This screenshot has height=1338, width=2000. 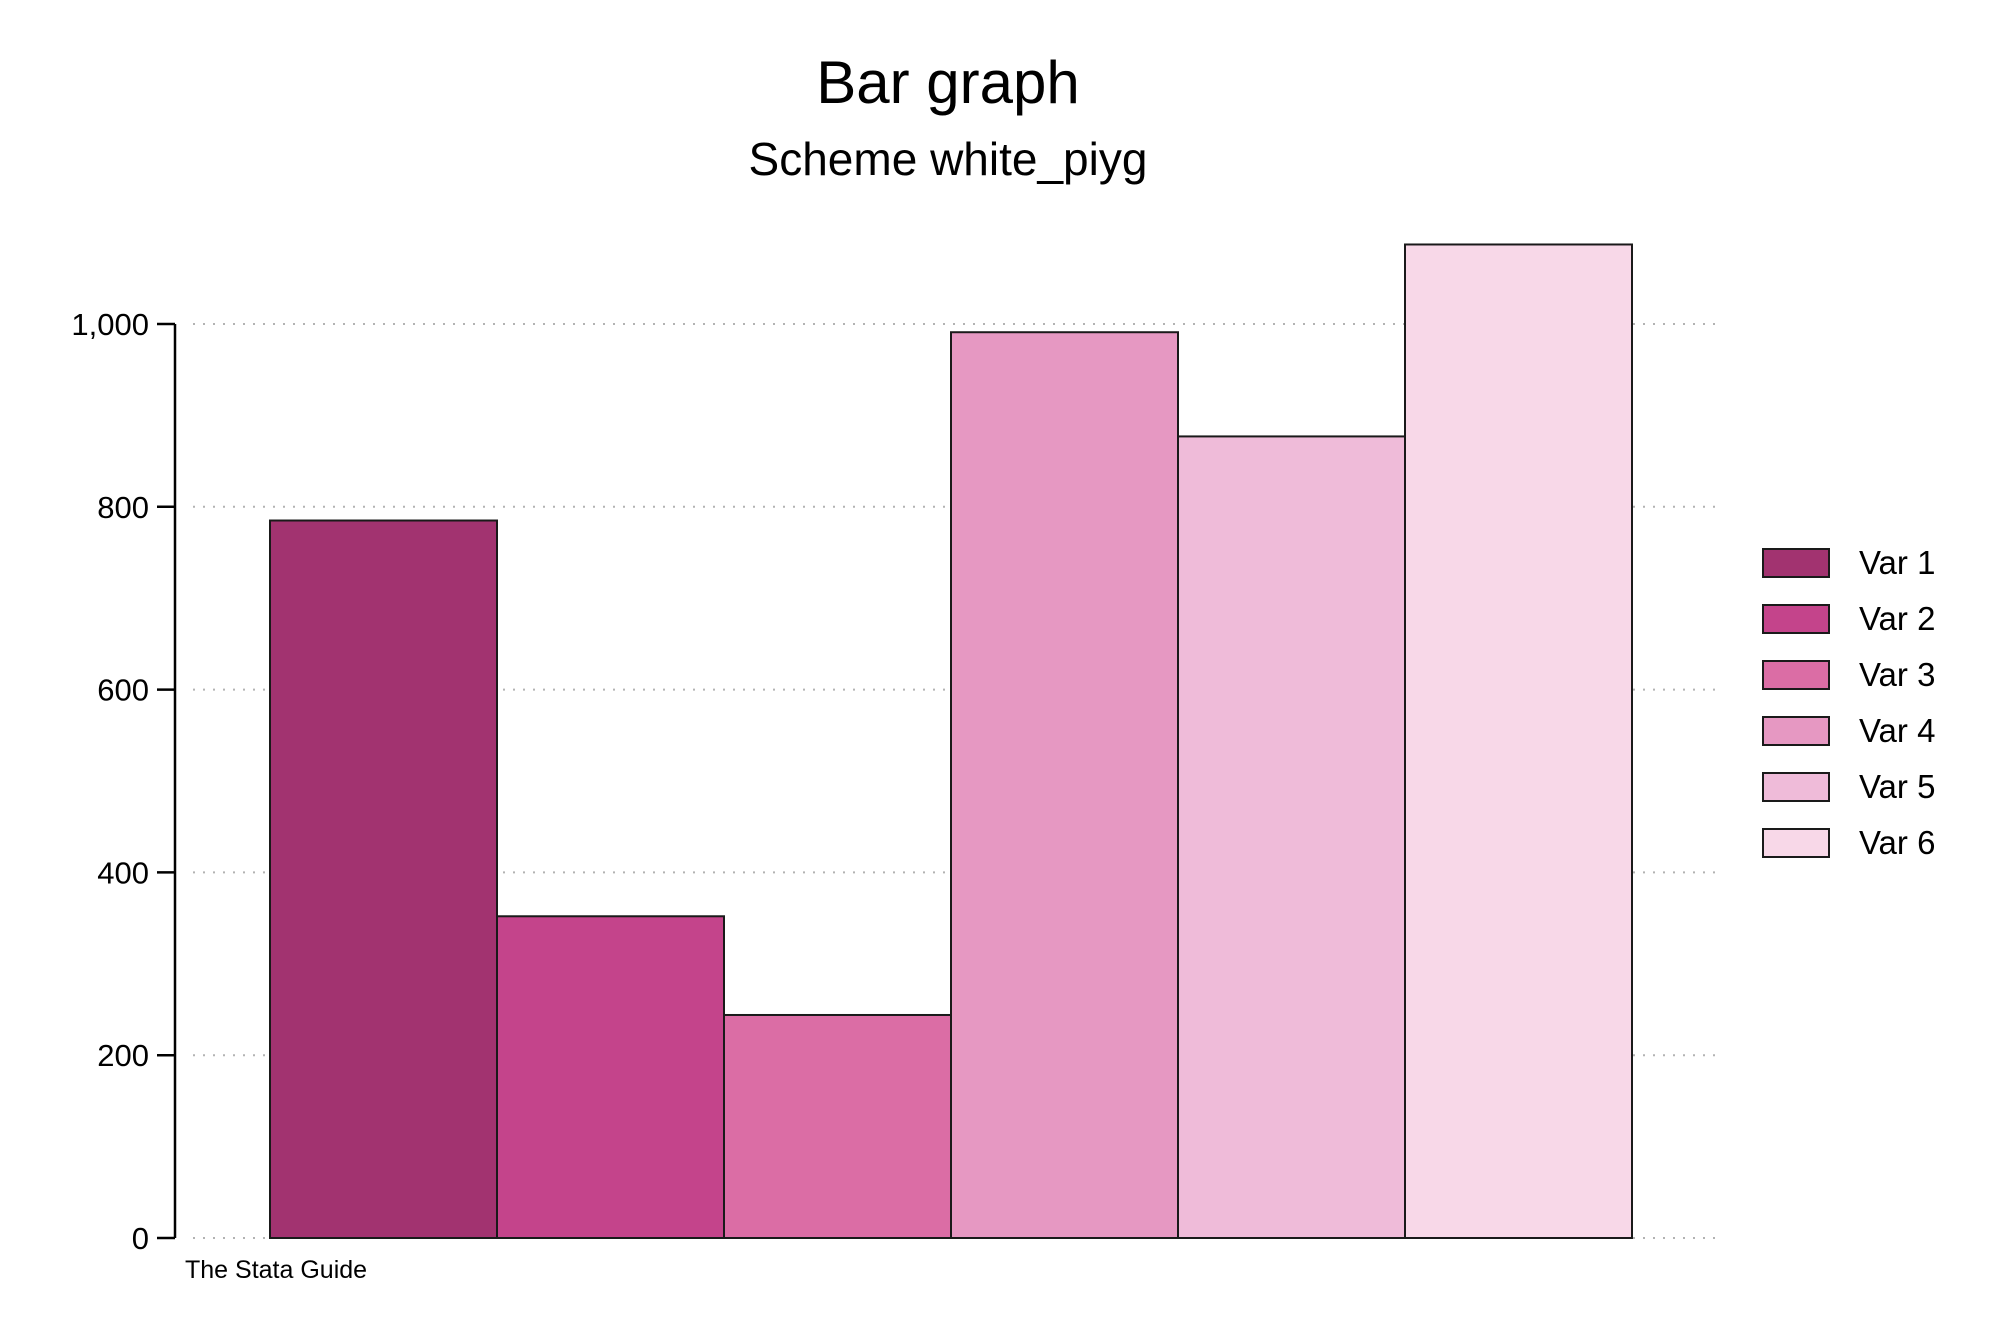 I want to click on legend-label: Var 1, so click(x=1897, y=562).